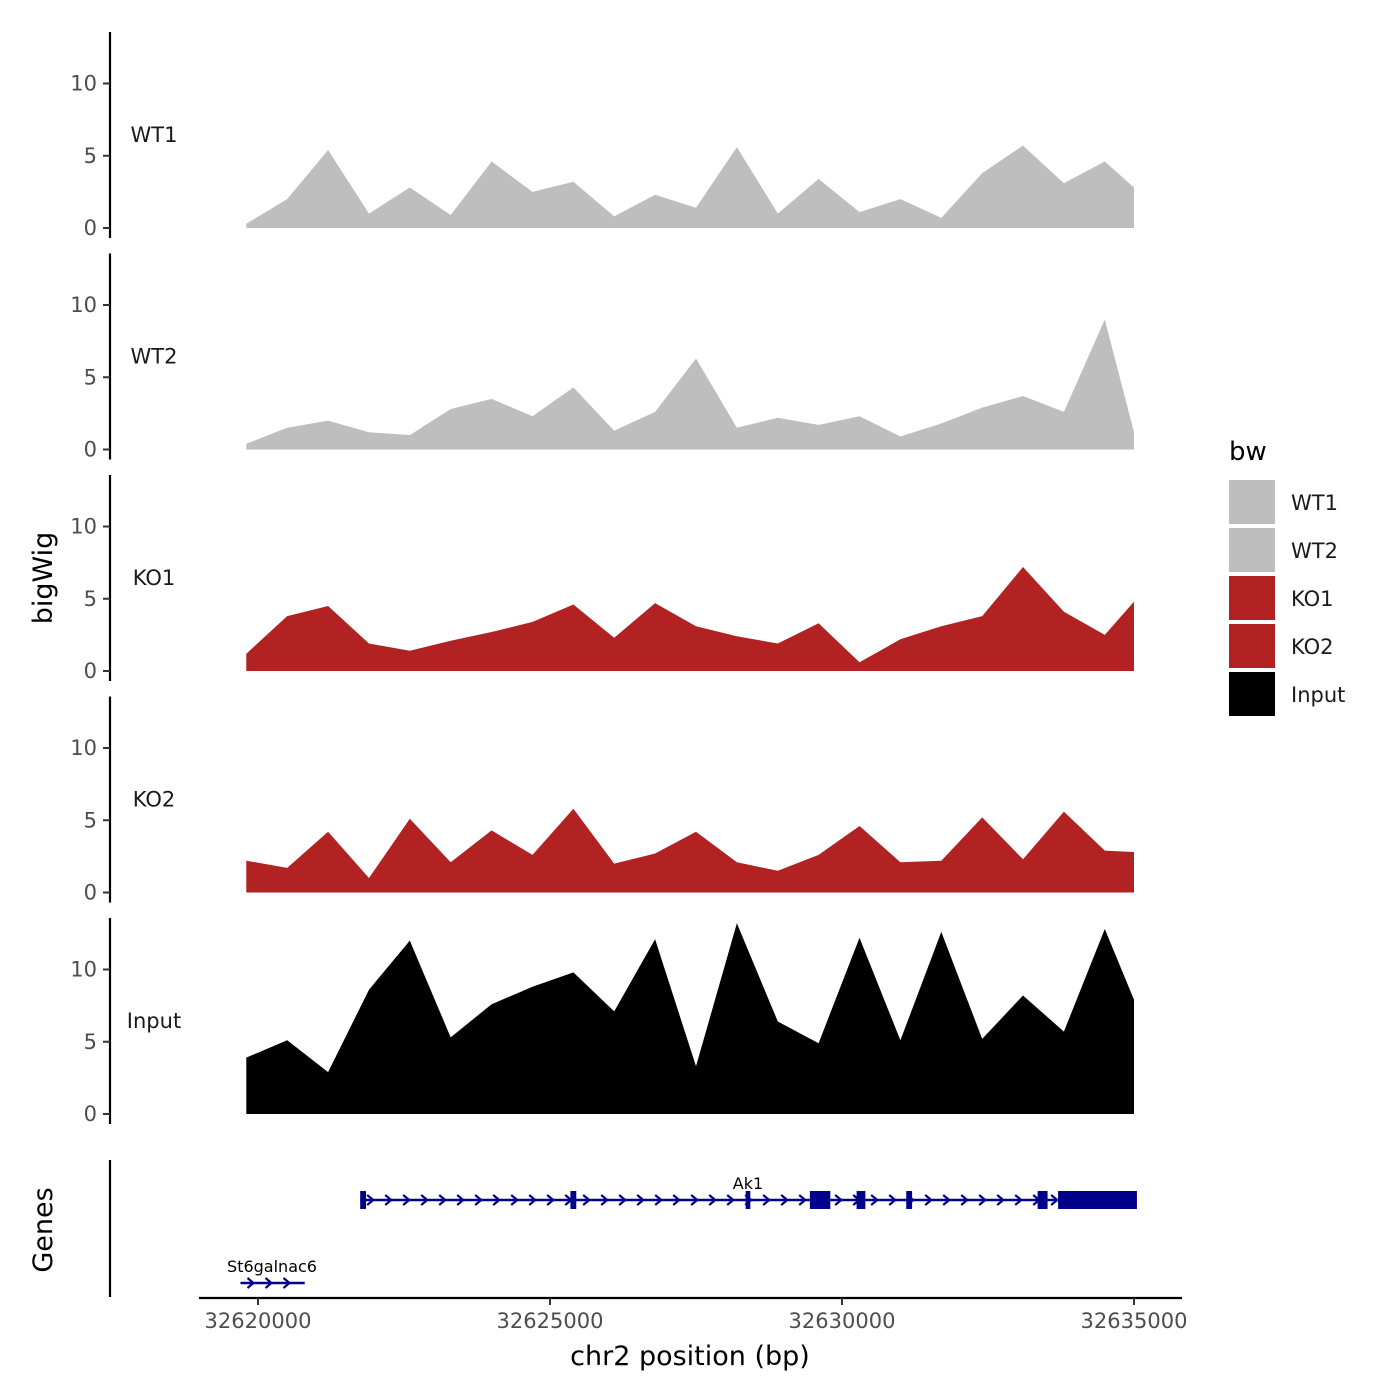  Describe the element at coordinates (154, 578) in the screenshot. I see `track-label: KO1` at that location.